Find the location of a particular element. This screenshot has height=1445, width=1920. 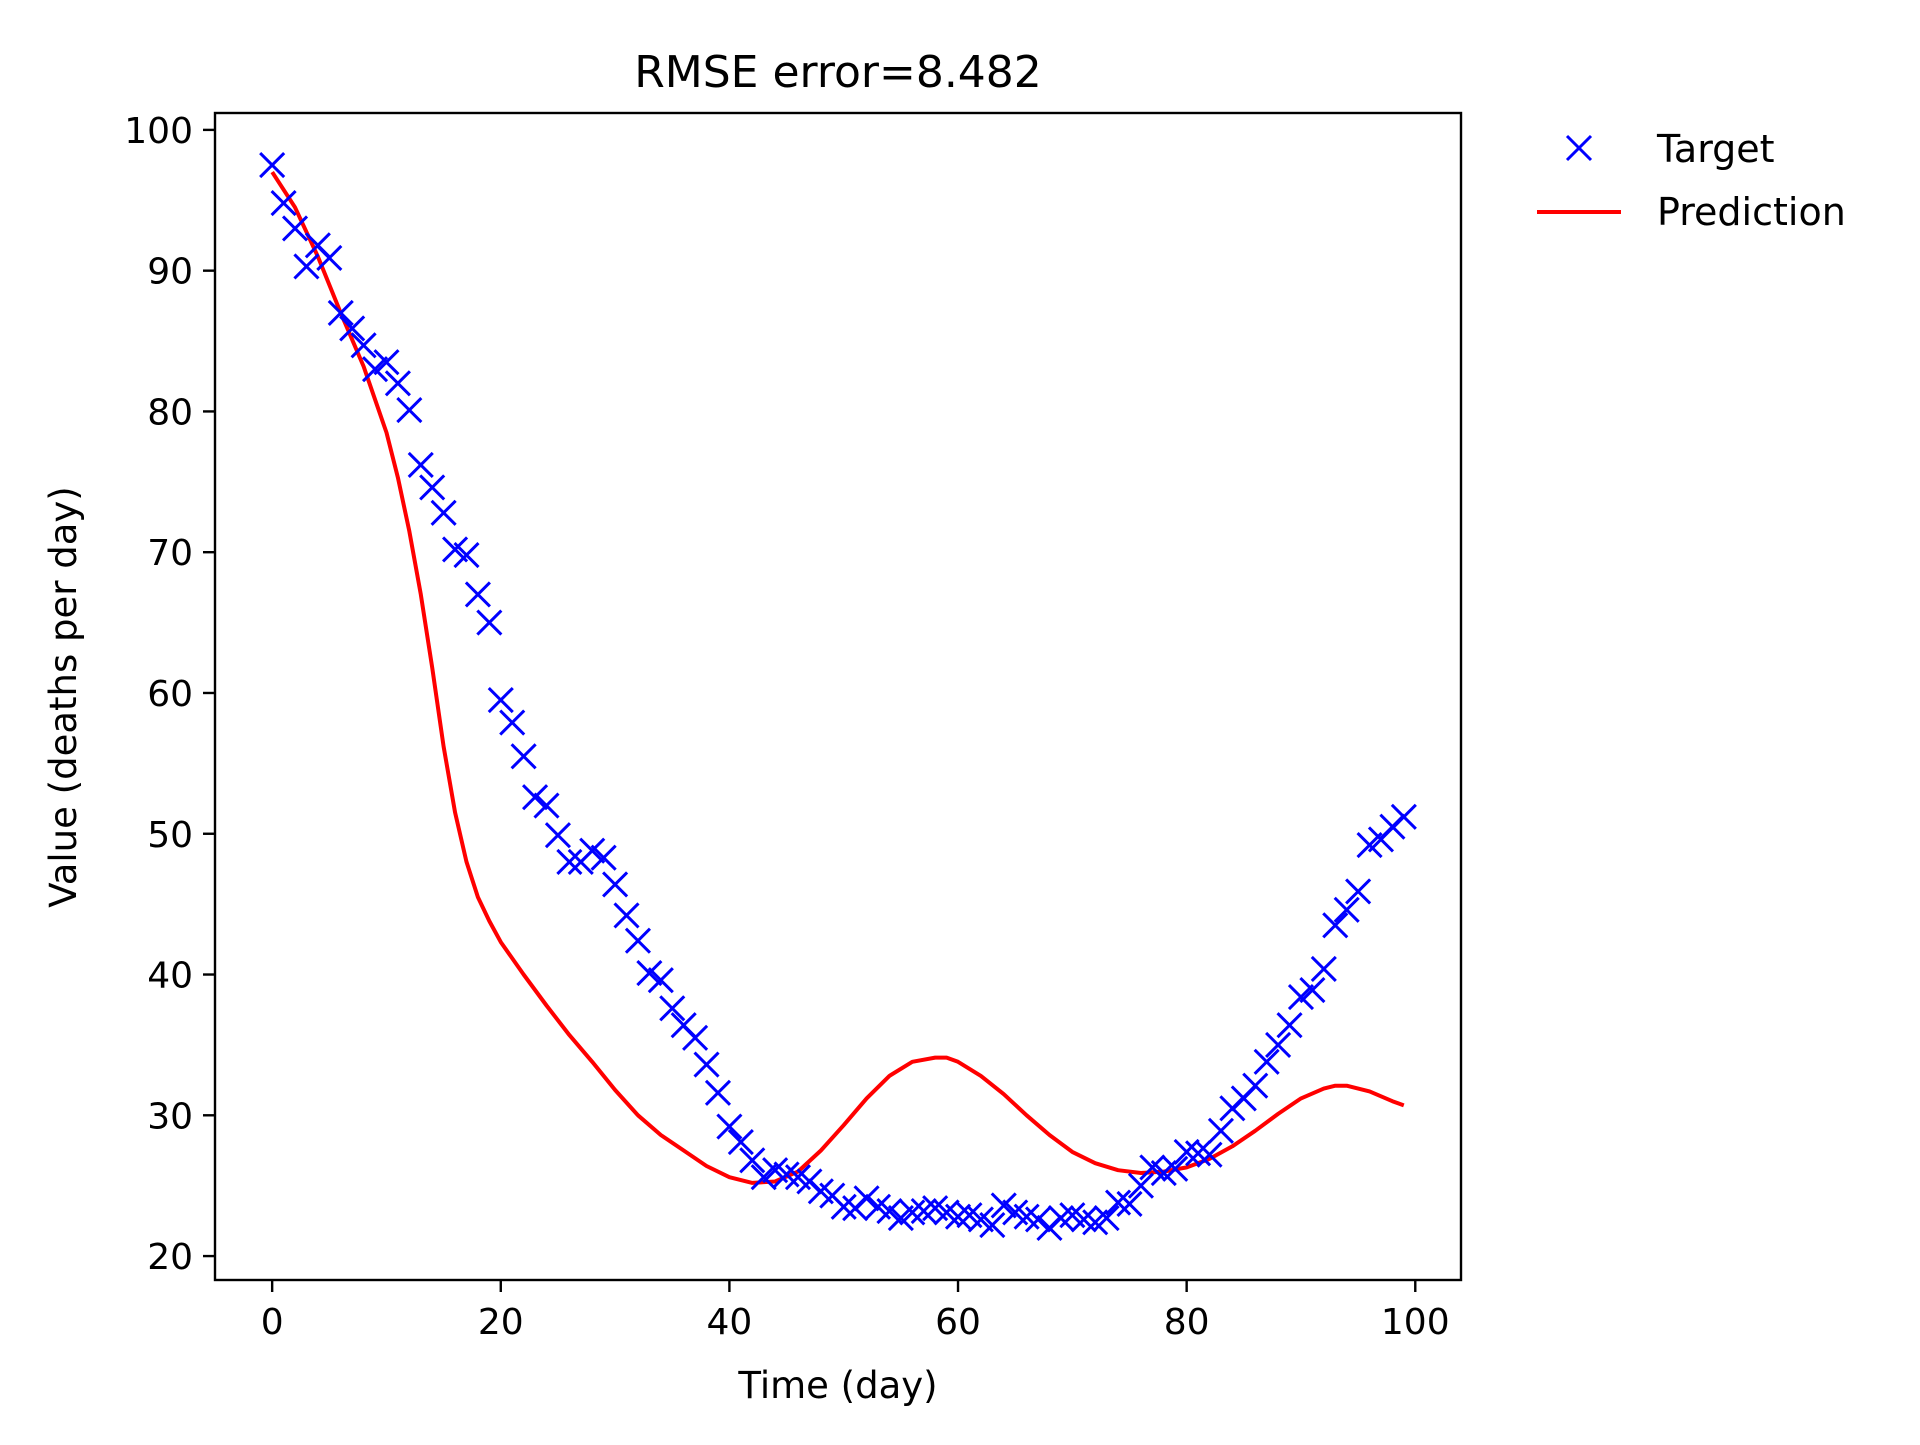

legend-marker-target is located at coordinates (1579, 148).